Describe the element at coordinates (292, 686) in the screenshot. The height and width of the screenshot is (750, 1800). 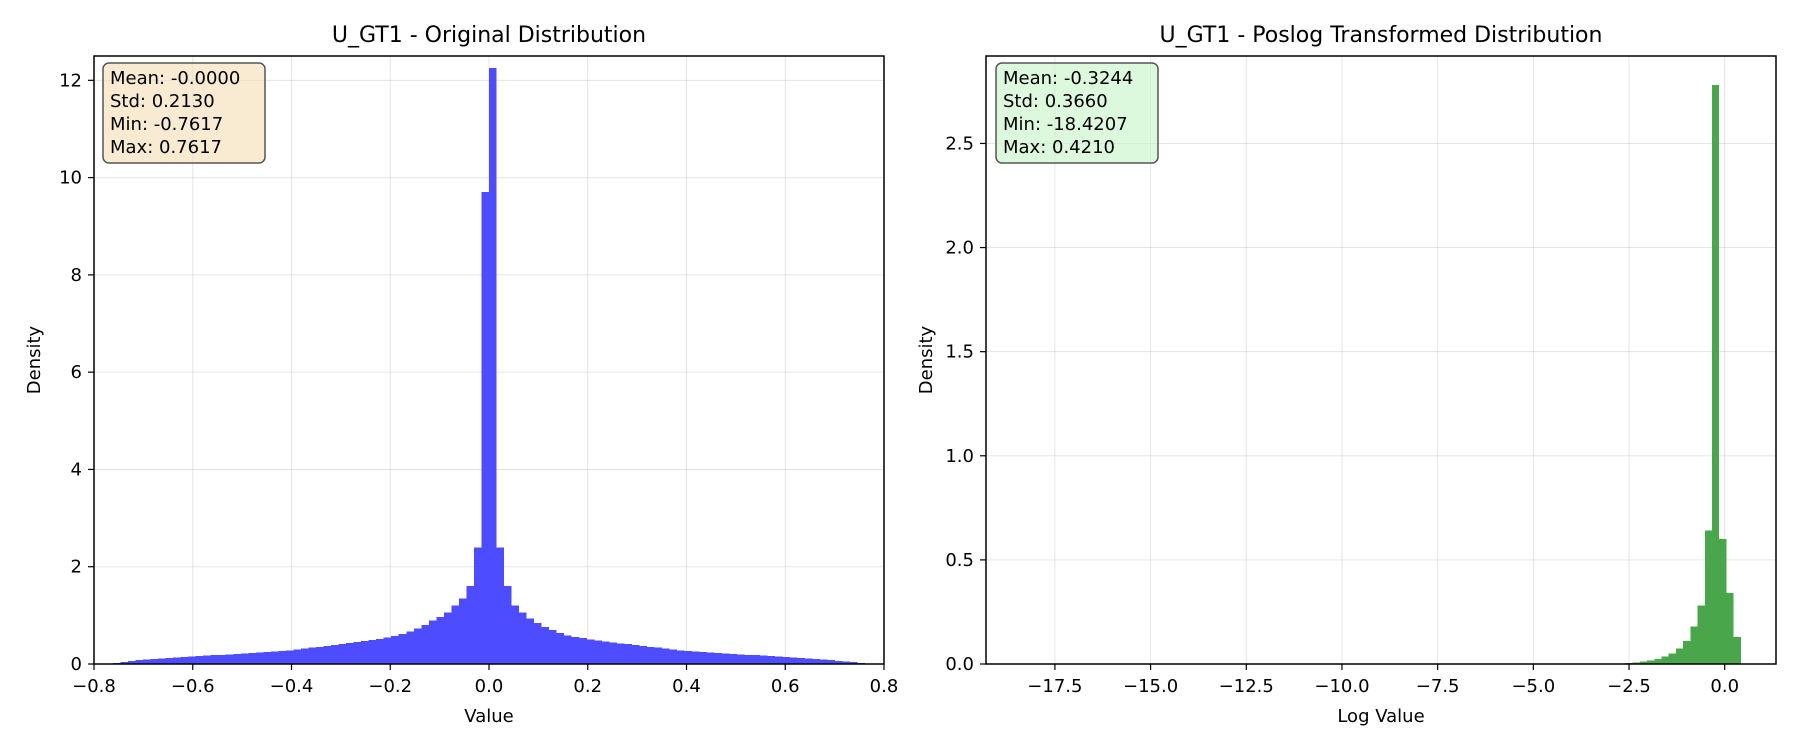
I see `x-tick-label: −0.4` at that location.